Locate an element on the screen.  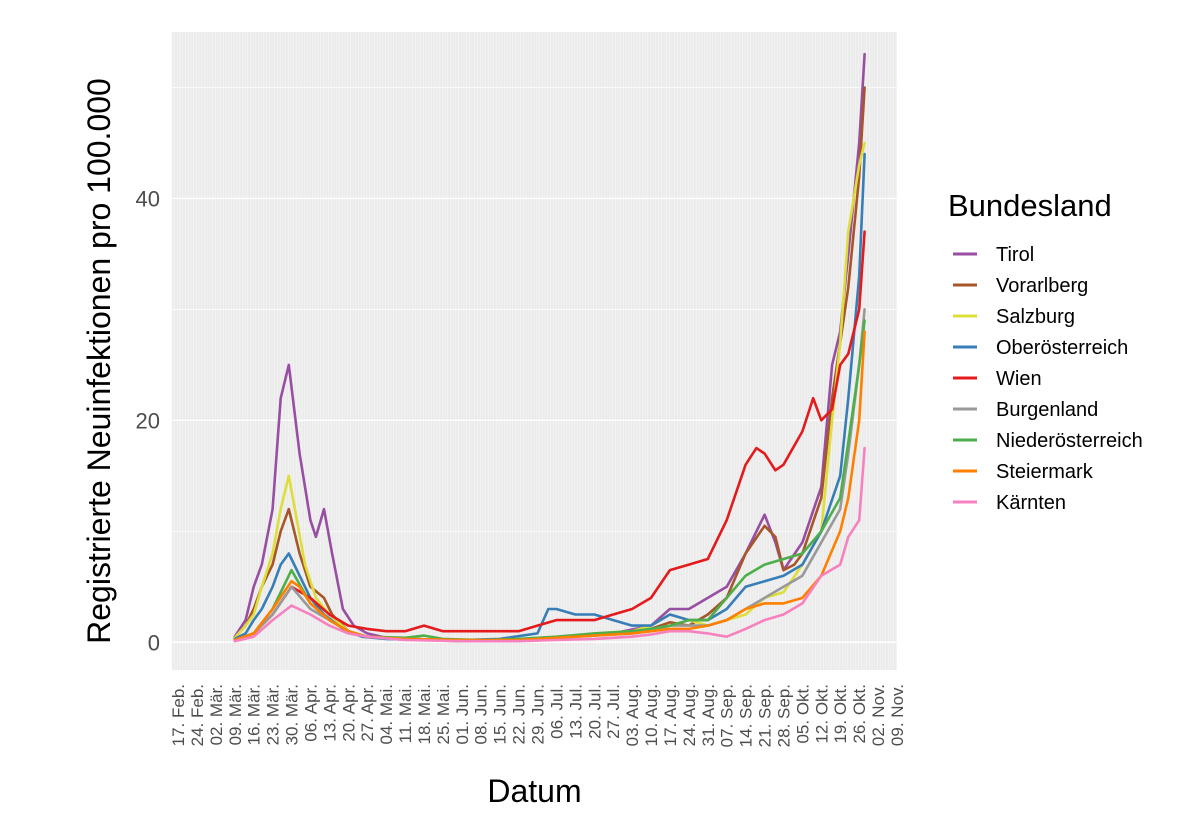
x-tick-label: 19. Okt. is located at coordinates (840, 714).